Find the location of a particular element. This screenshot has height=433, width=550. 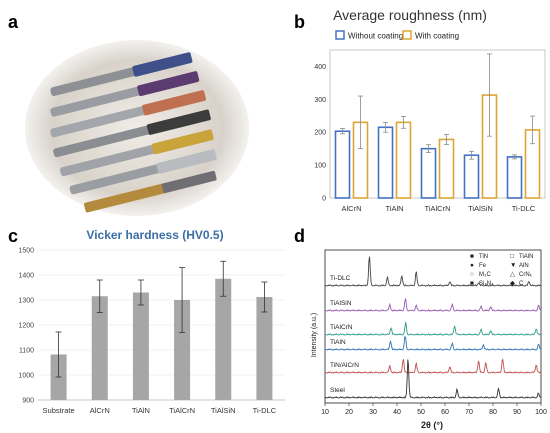

tap-copper is located at coordinates (128, 114).